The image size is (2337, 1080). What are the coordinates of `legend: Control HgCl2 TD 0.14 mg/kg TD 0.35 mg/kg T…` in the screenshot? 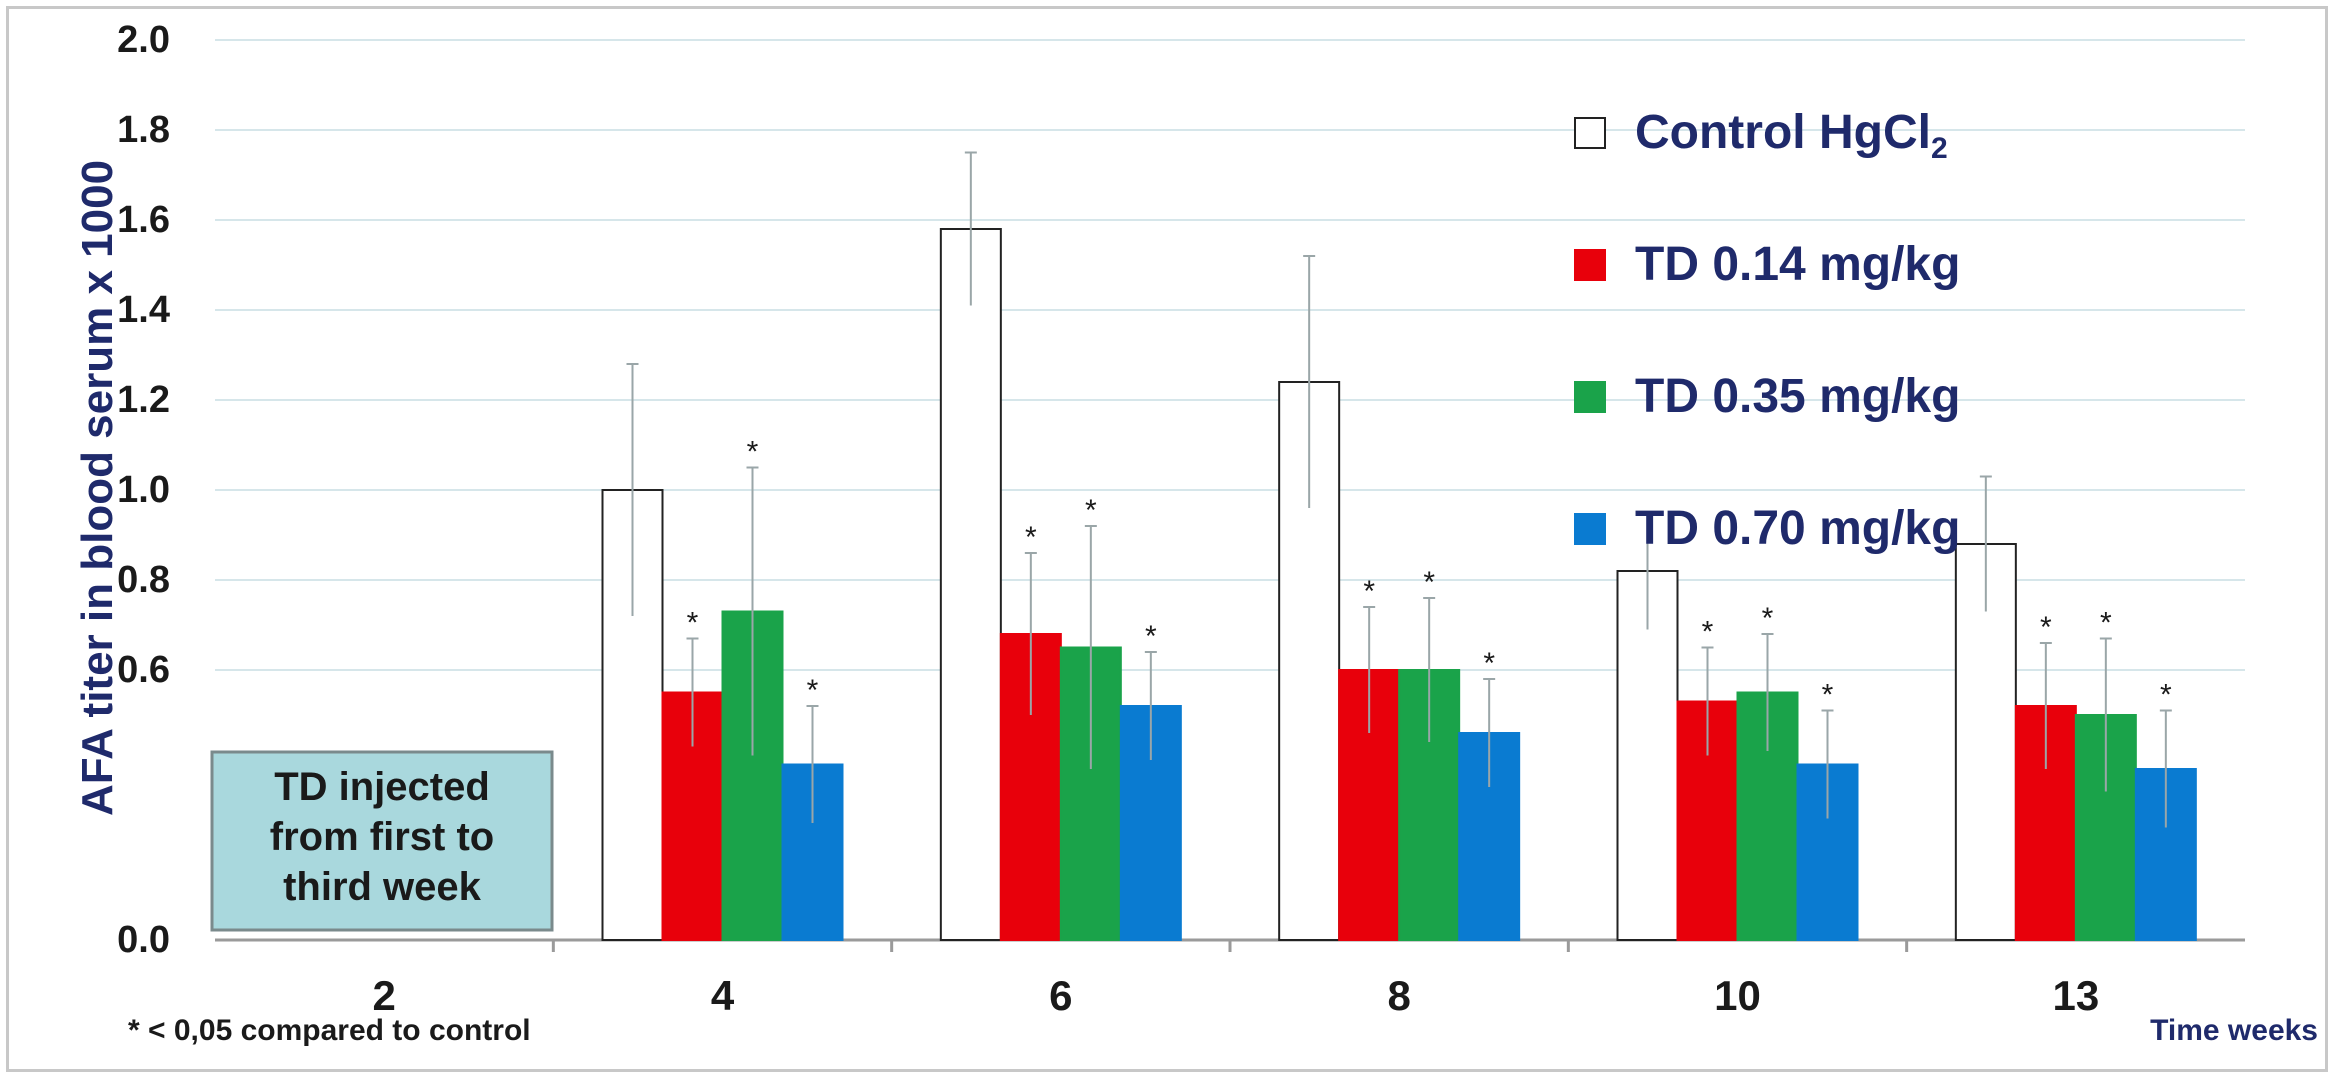 It's located at (1767, 330).